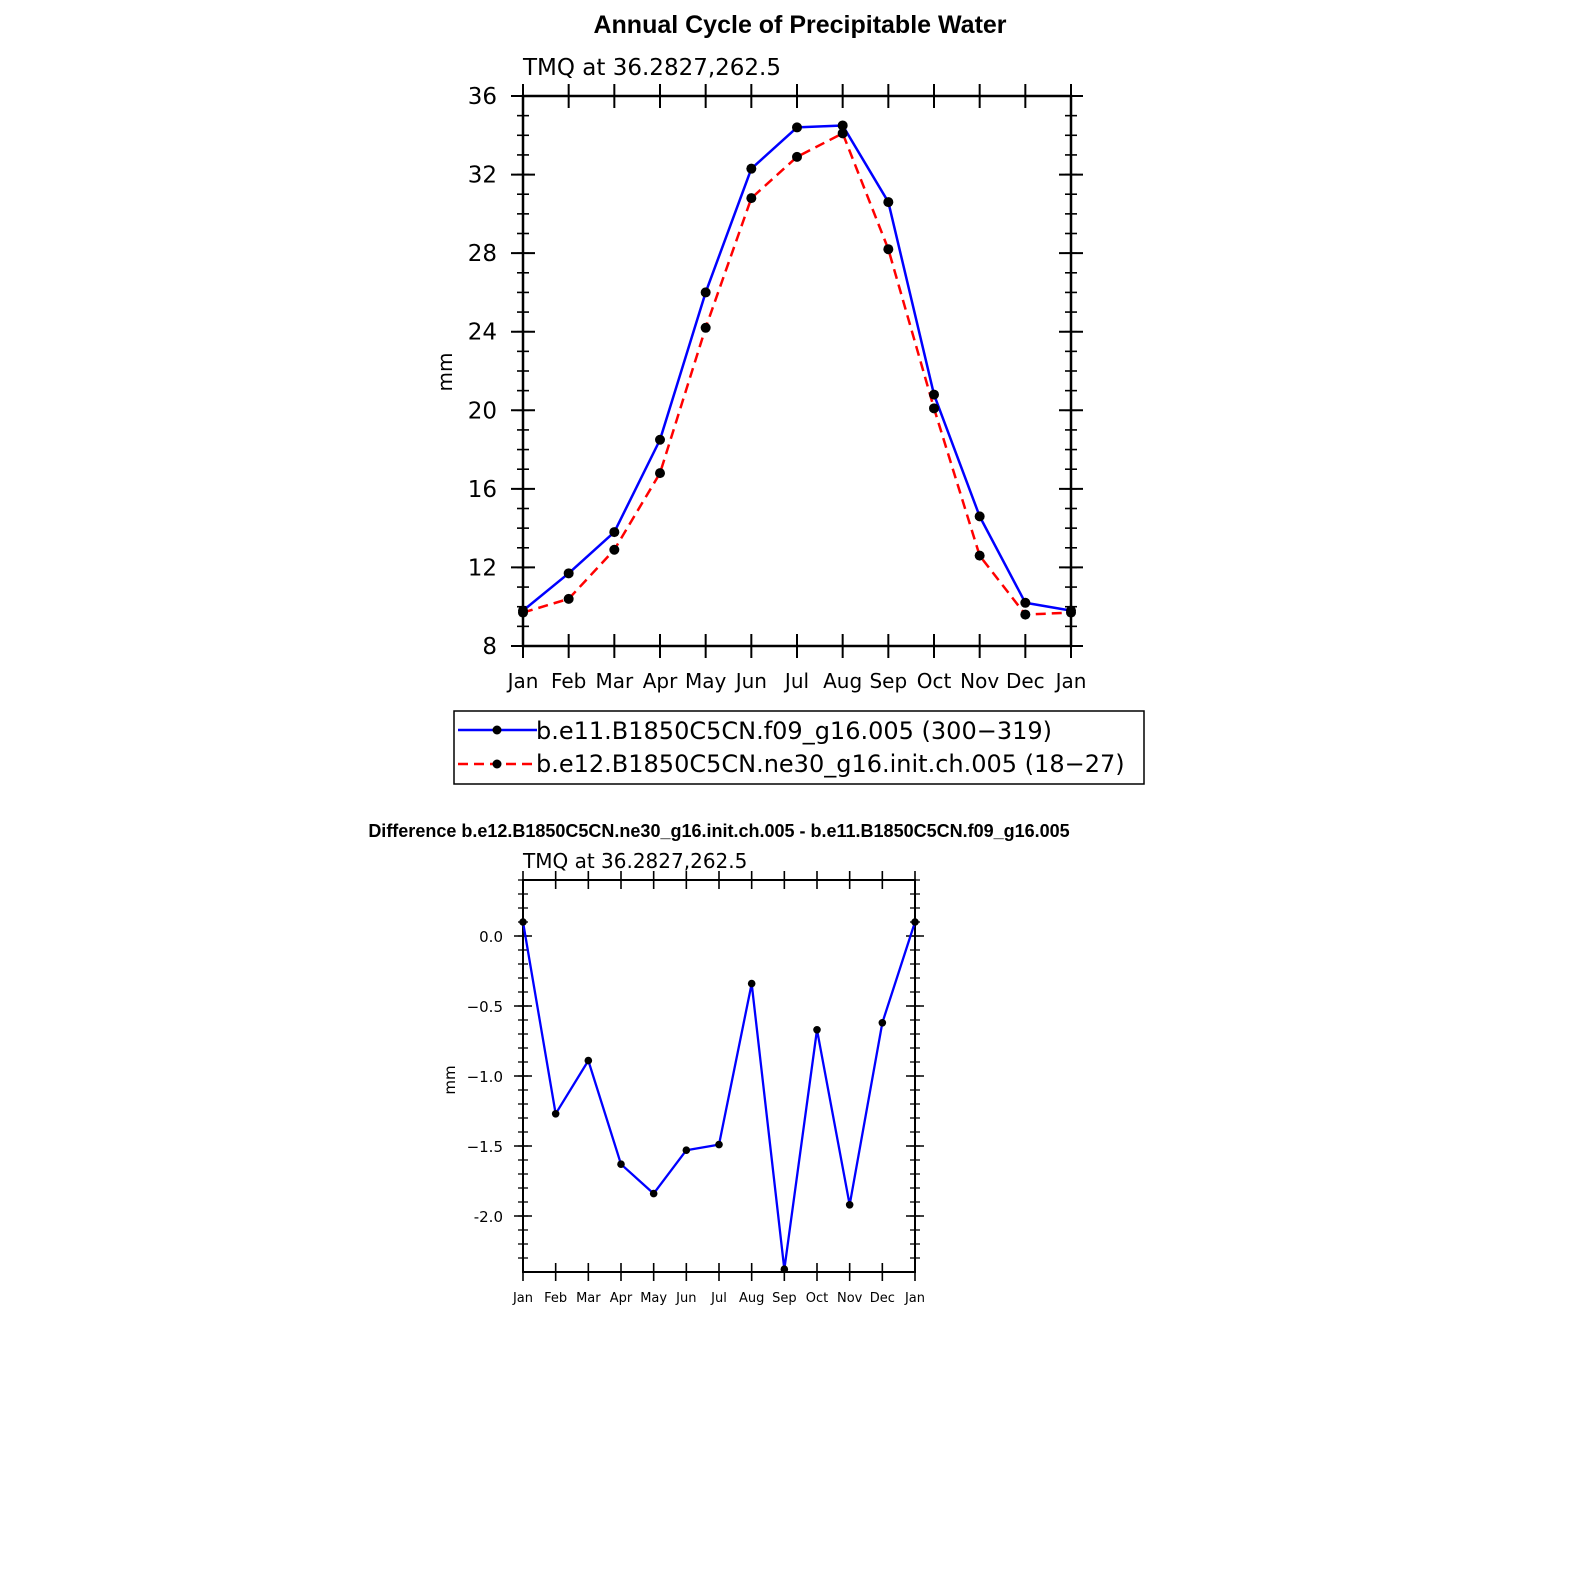 Image resolution: width=1575 pixels, height=1575 pixels. I want to click on chart-1-y-axis-label: mm, so click(445, 372).